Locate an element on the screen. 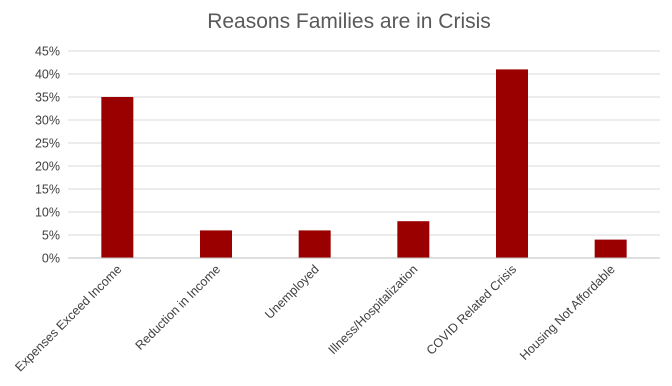  y-tick-label: 45% is located at coordinates (47, 52).